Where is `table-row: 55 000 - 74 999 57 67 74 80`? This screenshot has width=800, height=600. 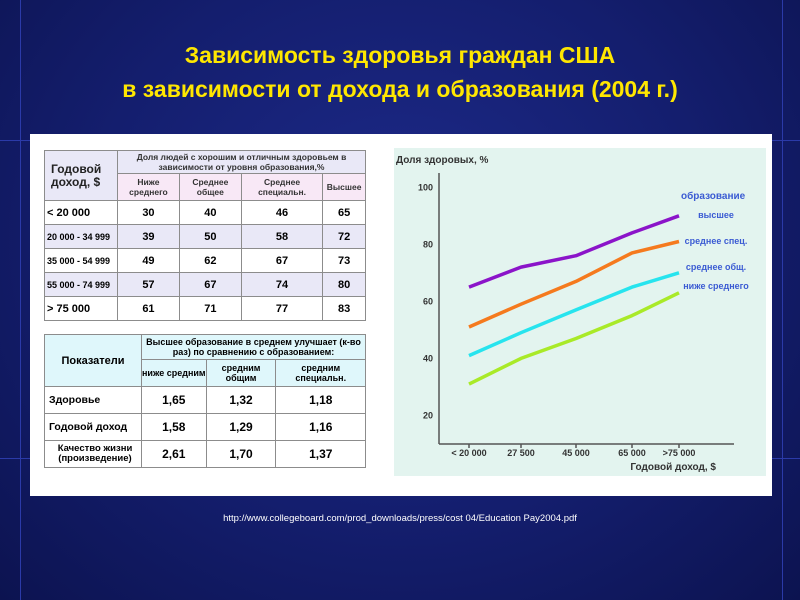
table-row: 55 000 - 74 999 57 67 74 80 is located at coordinates (205, 284).